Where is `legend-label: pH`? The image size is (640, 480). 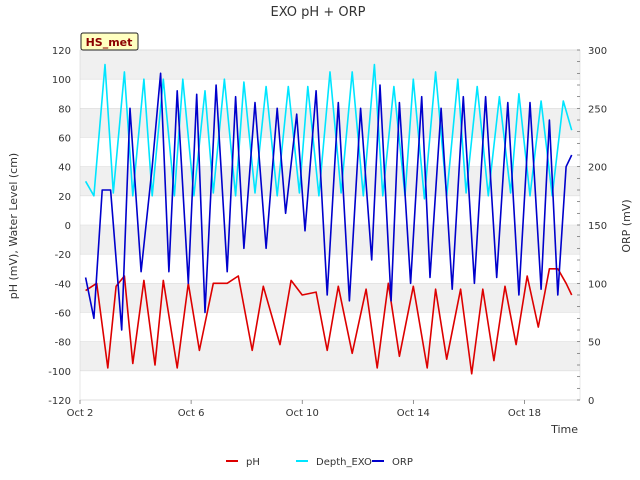 legend-label: pH is located at coordinates (253, 462).